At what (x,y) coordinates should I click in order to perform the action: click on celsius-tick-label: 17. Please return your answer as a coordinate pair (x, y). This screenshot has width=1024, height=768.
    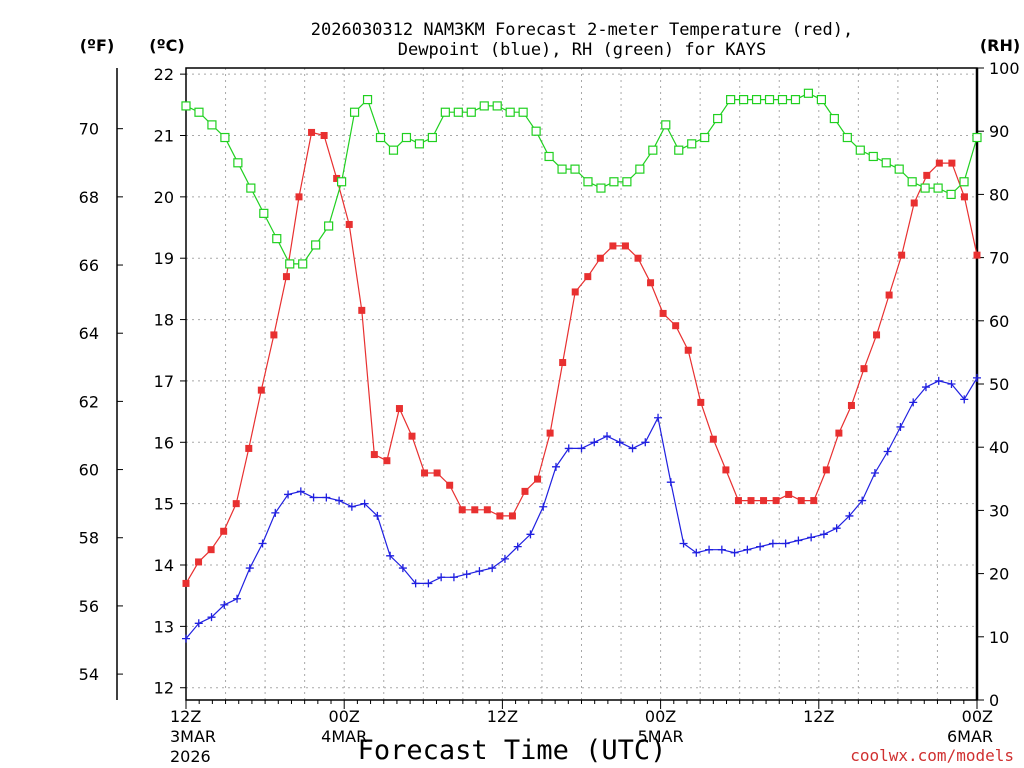
    Looking at the image, I should click on (164, 381).